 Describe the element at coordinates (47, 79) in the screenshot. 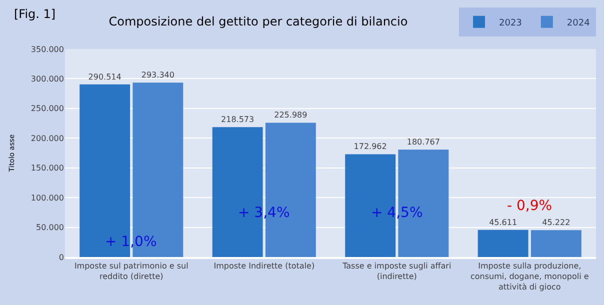

I see `y-tick-label: 300.000` at that location.